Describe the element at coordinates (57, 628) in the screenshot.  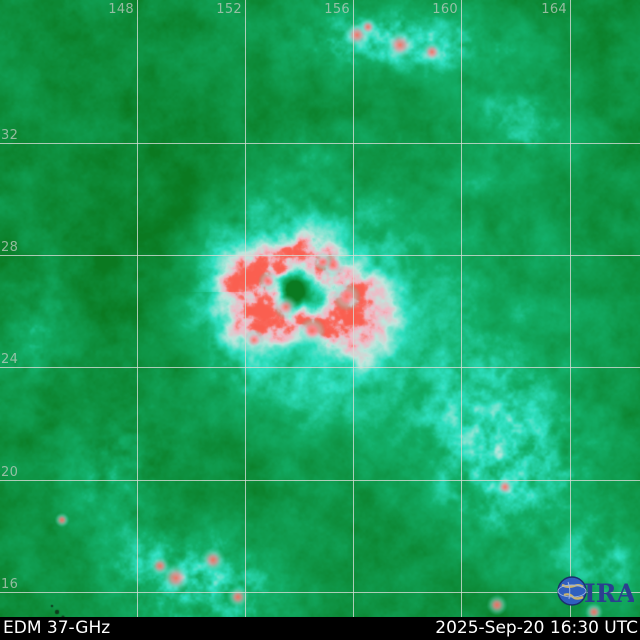
I see `product-label: EDM 37-GHz` at that location.